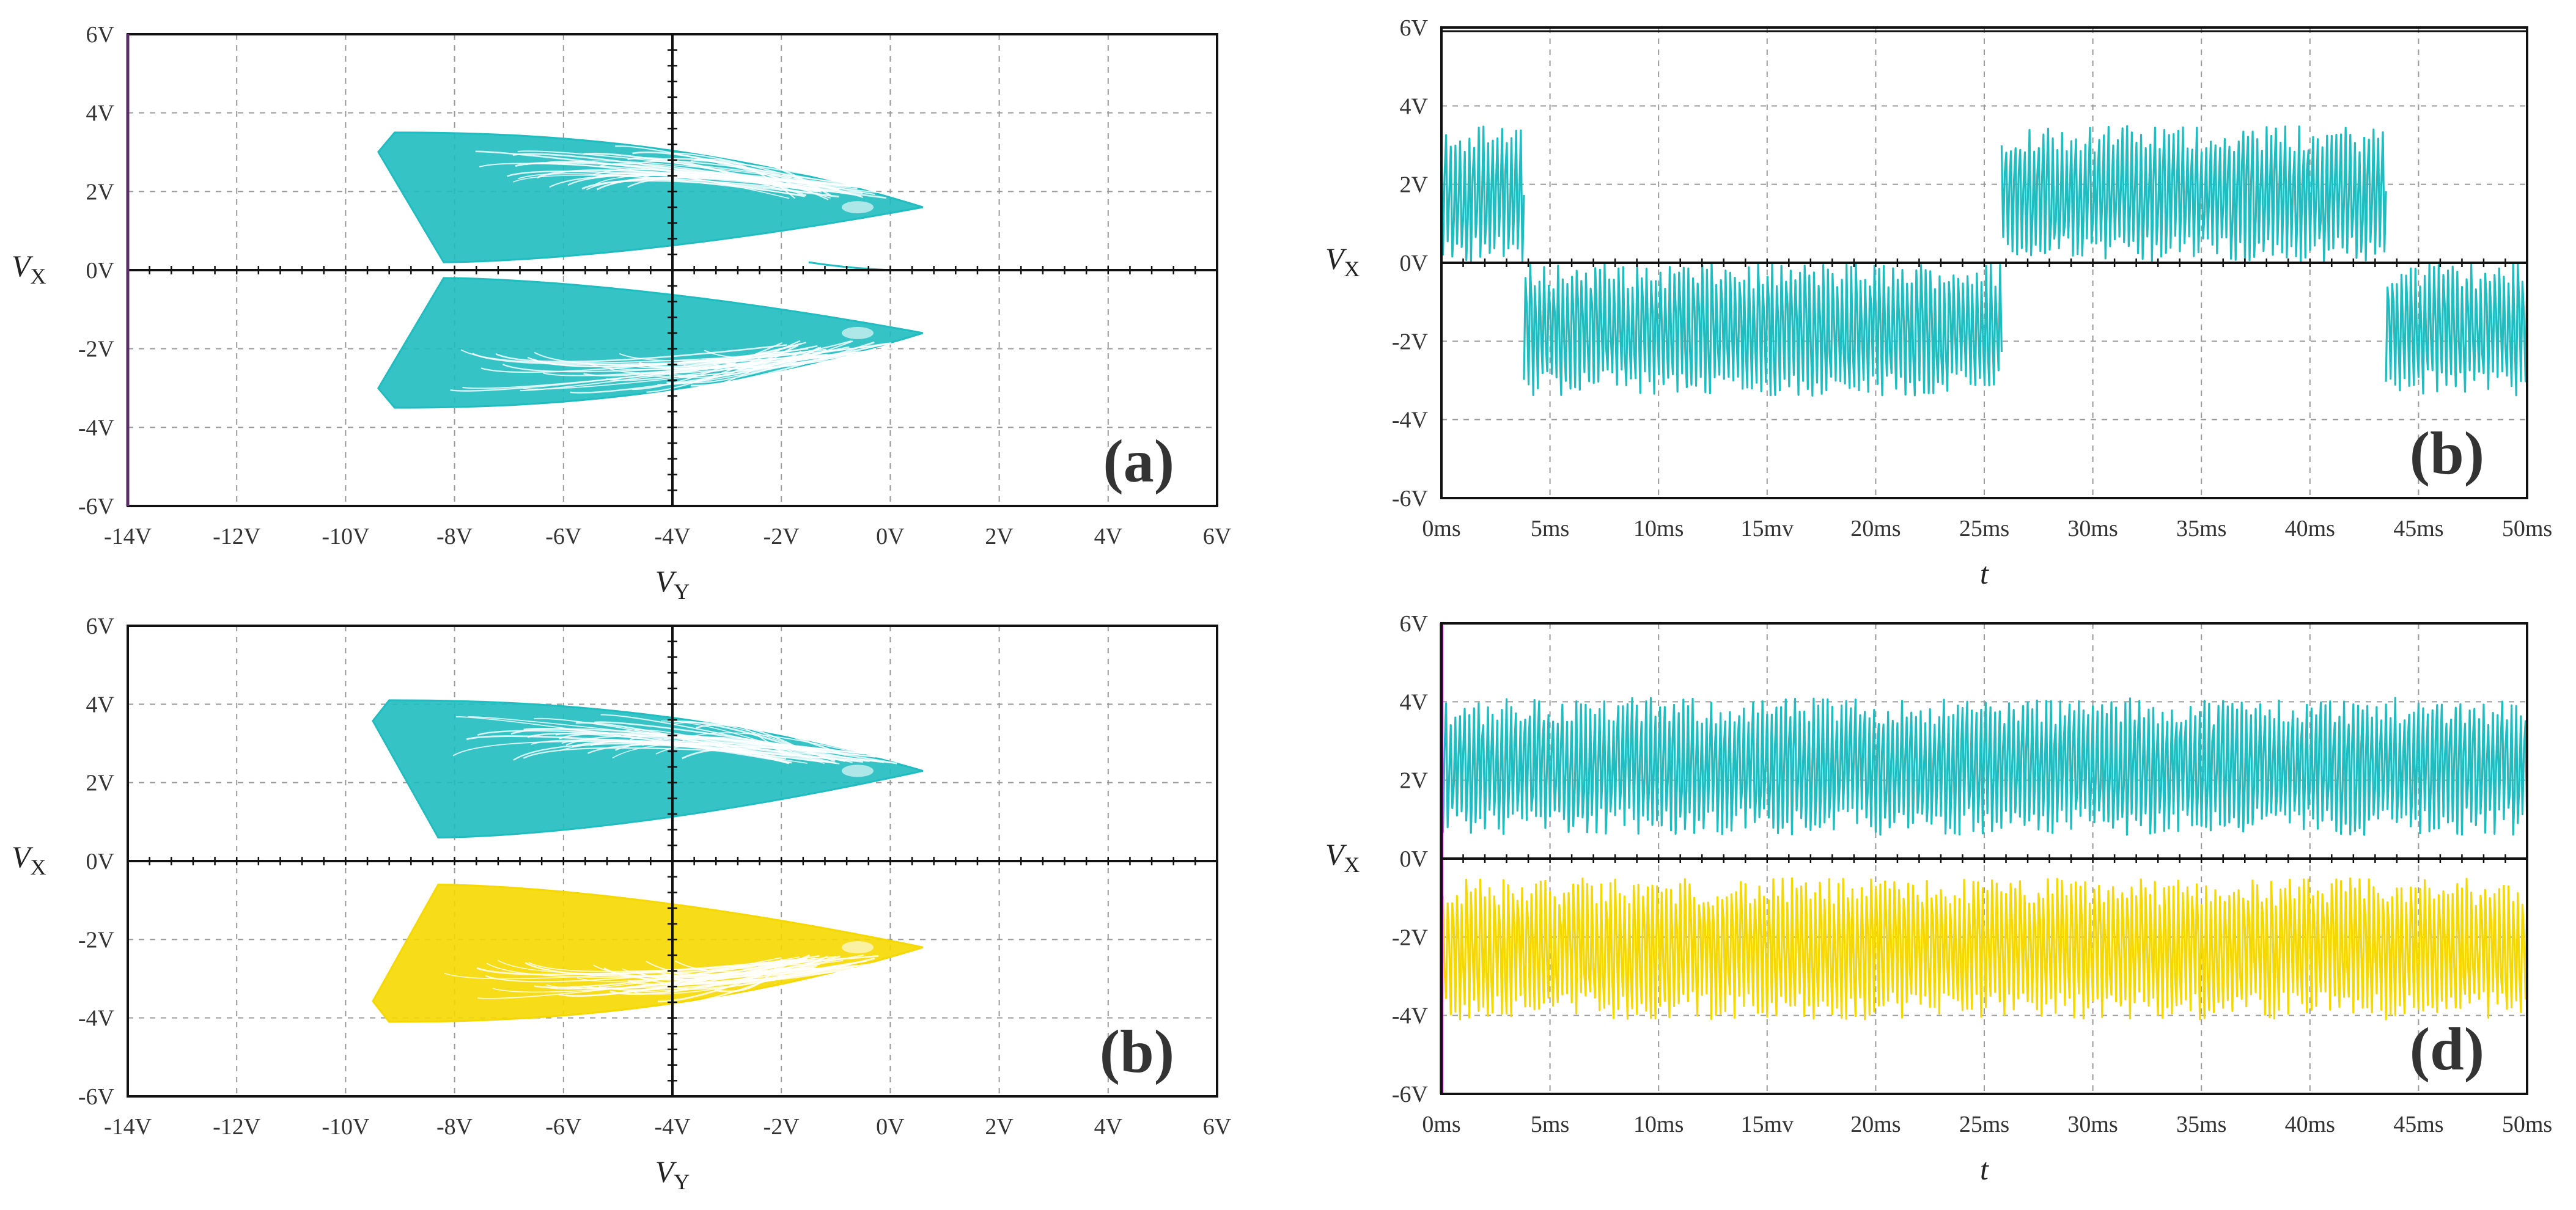  What do you see at coordinates (346, 1127) in the screenshot?
I see `x-tick-label: -10V` at bounding box center [346, 1127].